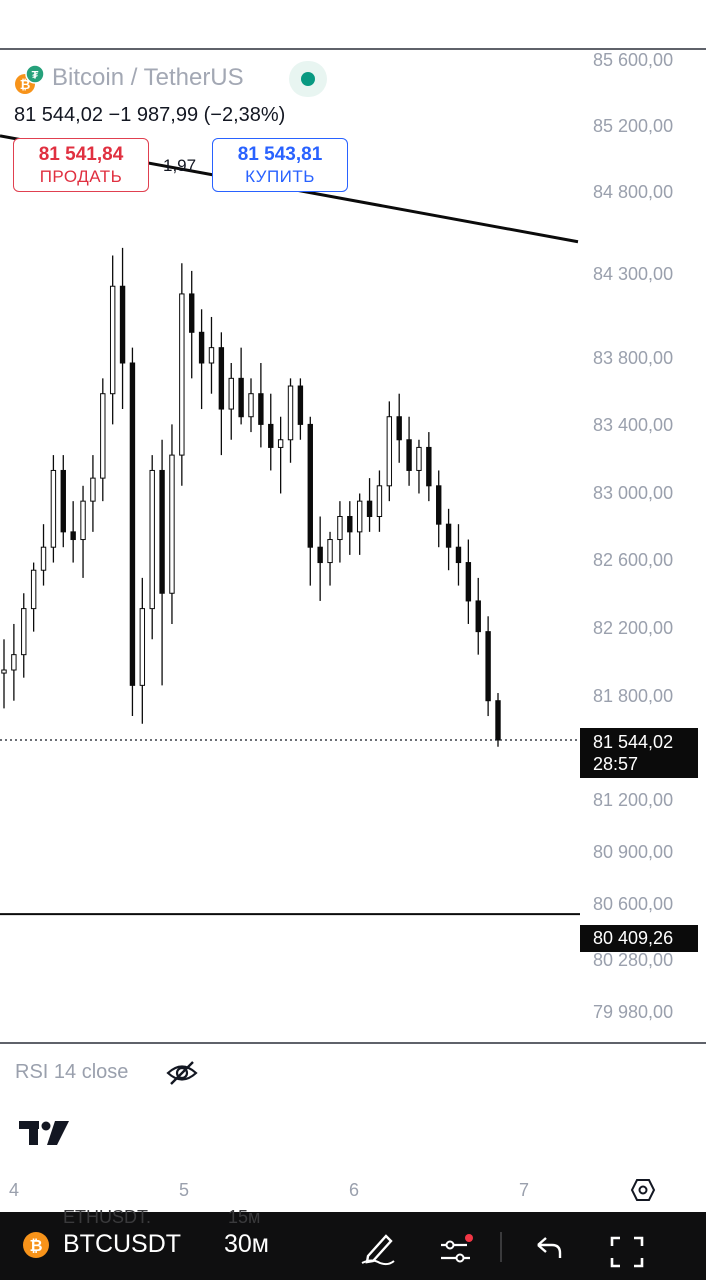  I want to click on symbol-button: BTCUSDT, so click(122, 1244).